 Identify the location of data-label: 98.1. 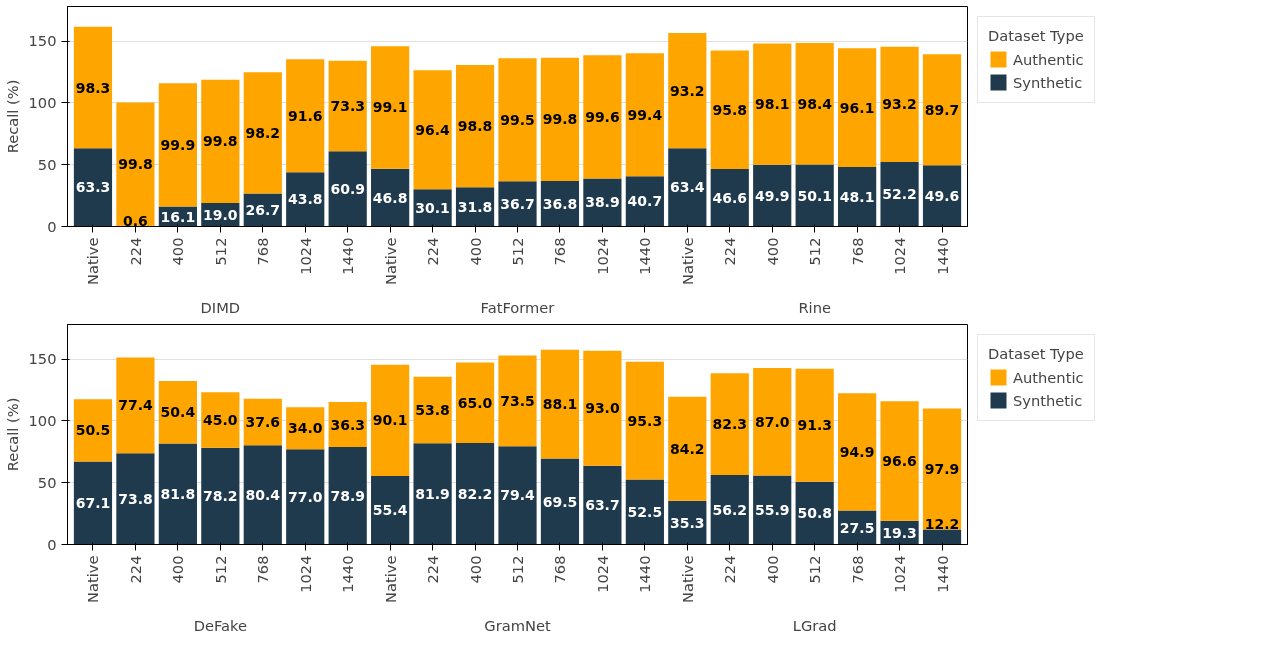
(772, 104).